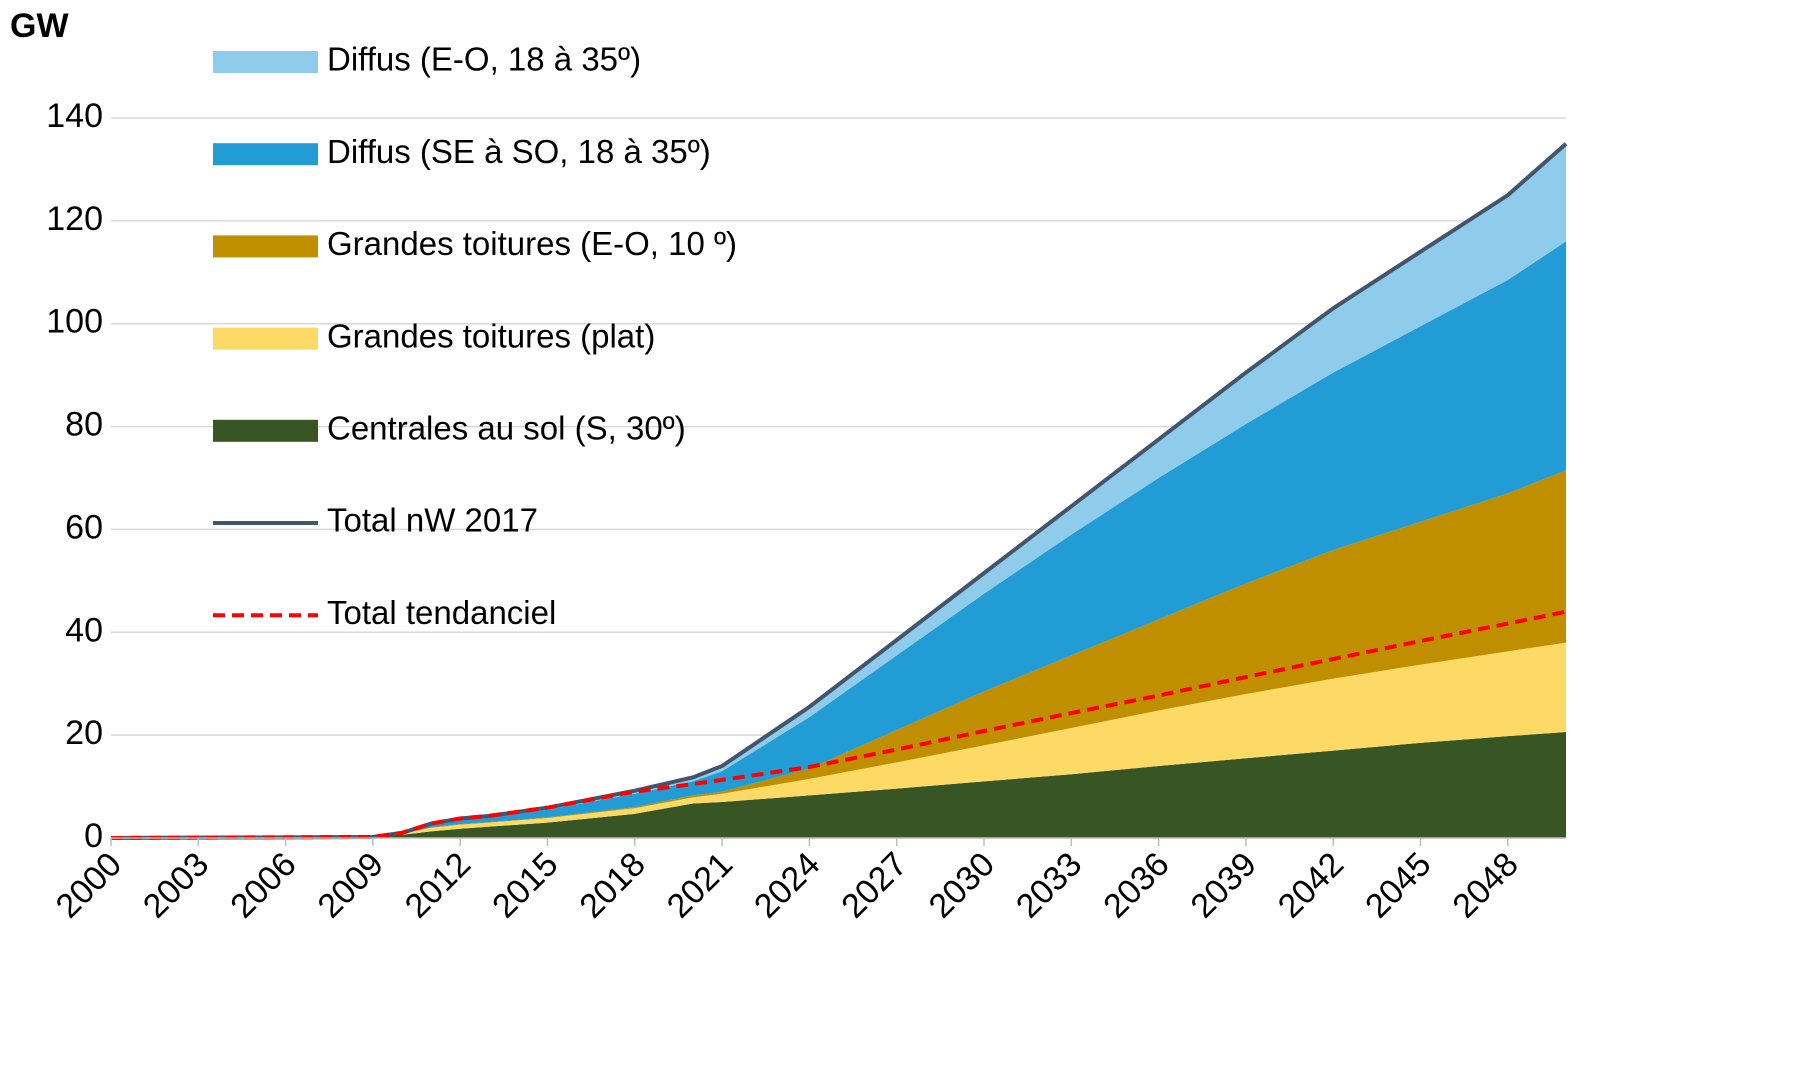 The image size is (1812, 1091). I want to click on legend-label: Total nW 2017, so click(432, 520).